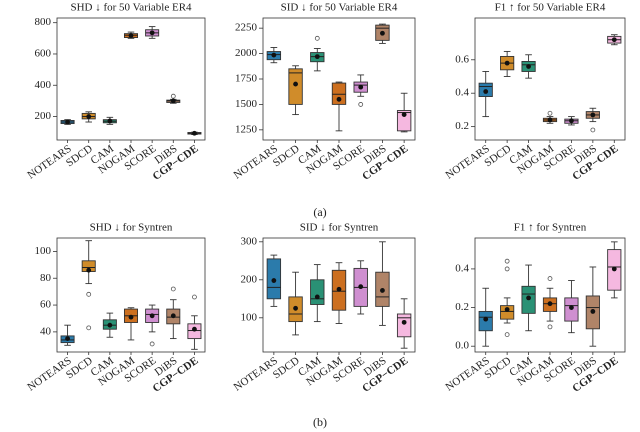 The image size is (640, 432). Describe the element at coordinates (462, 59) in the screenshot. I see `y-tick-label: 0.6` at that location.